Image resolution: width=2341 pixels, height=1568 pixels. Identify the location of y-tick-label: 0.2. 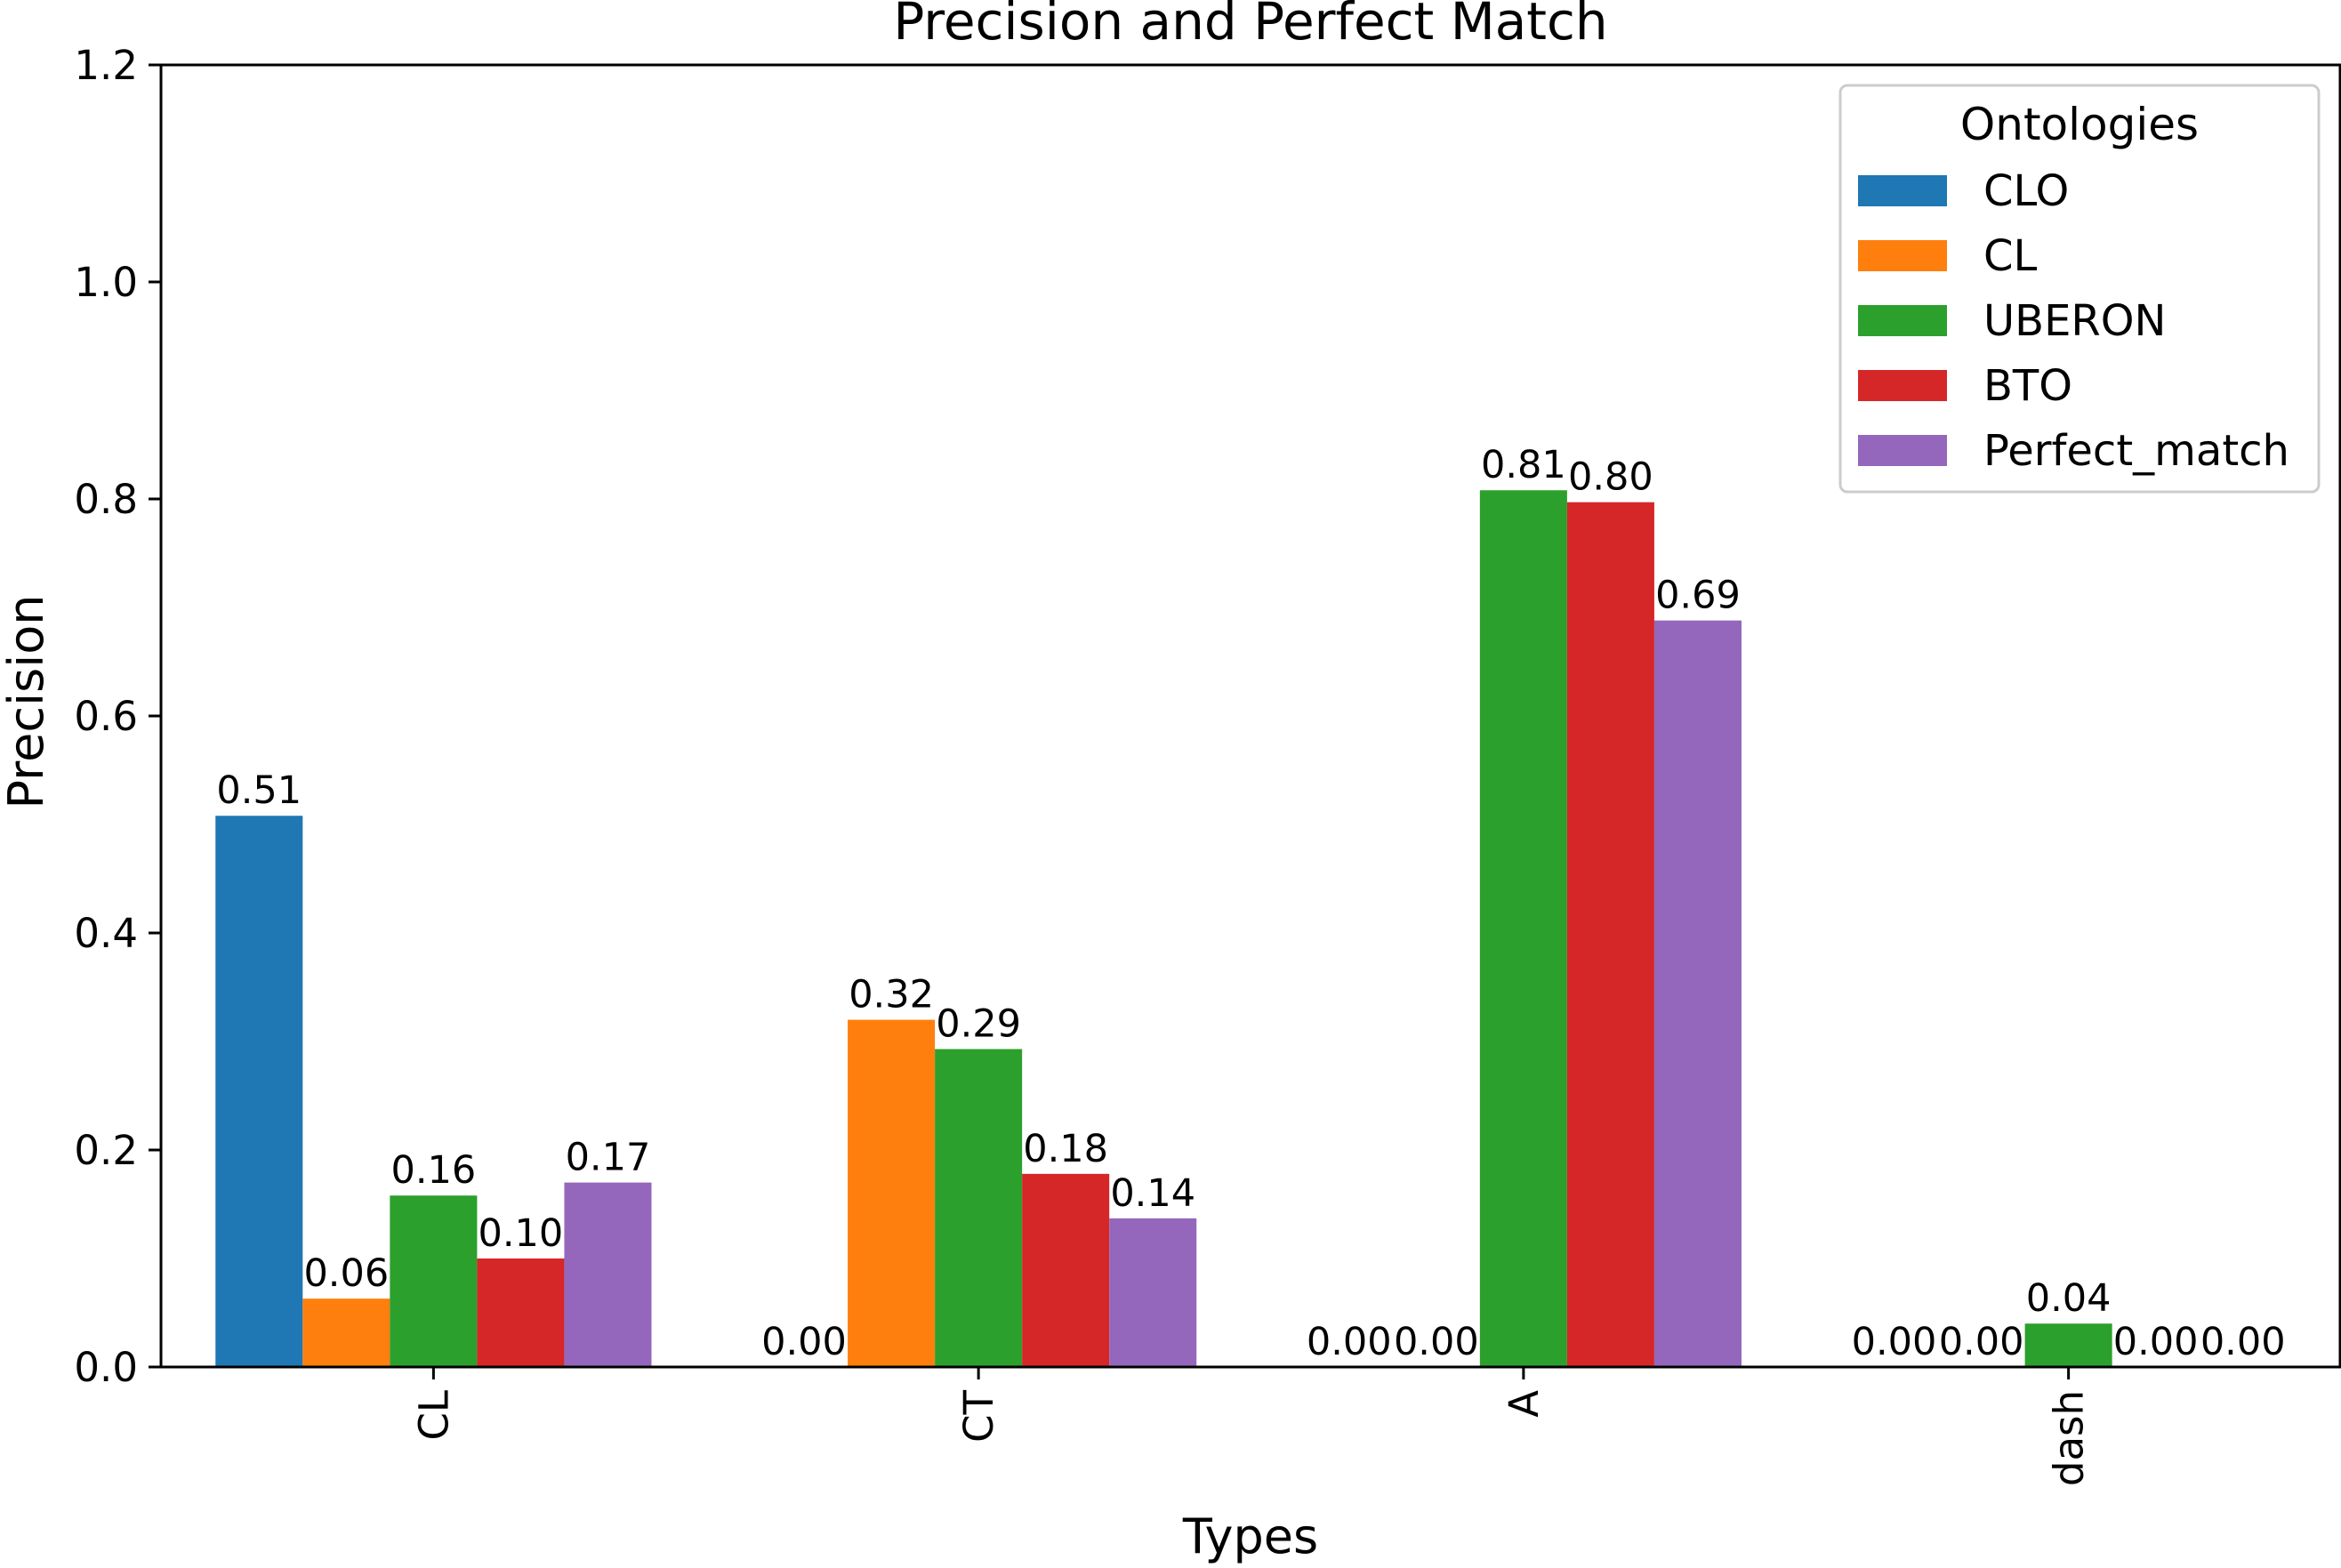
(106, 1150).